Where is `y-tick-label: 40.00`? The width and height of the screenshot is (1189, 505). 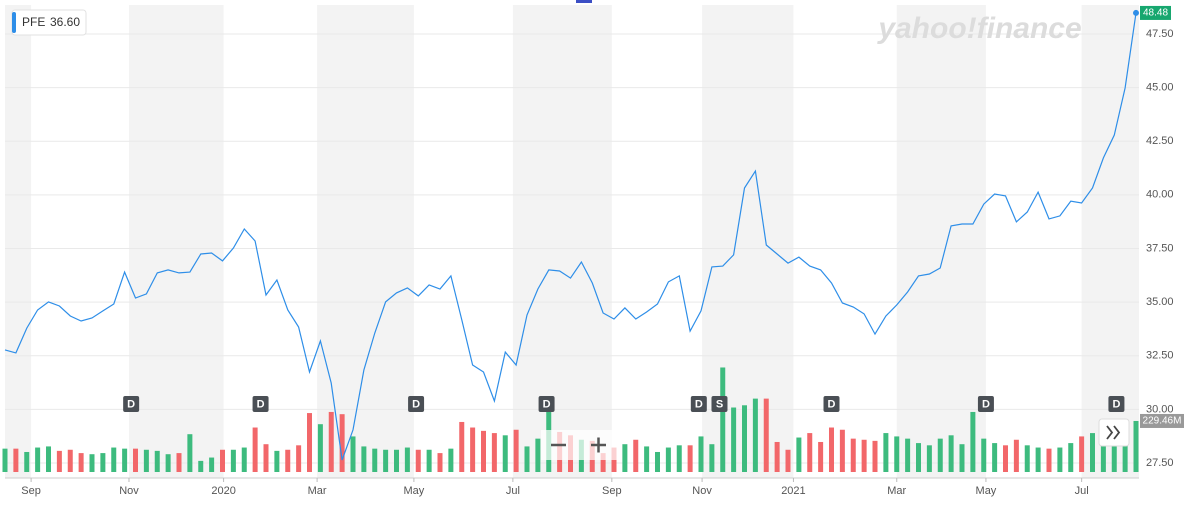 y-tick-label: 40.00 is located at coordinates (1160, 195).